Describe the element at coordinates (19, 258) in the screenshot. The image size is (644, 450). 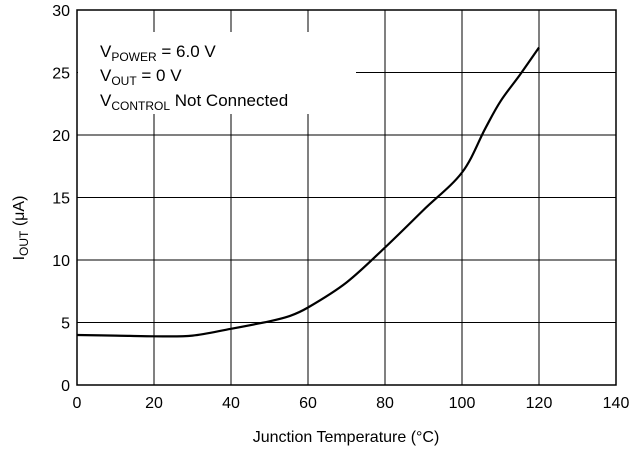
I see `y-axis-label-main: I` at that location.